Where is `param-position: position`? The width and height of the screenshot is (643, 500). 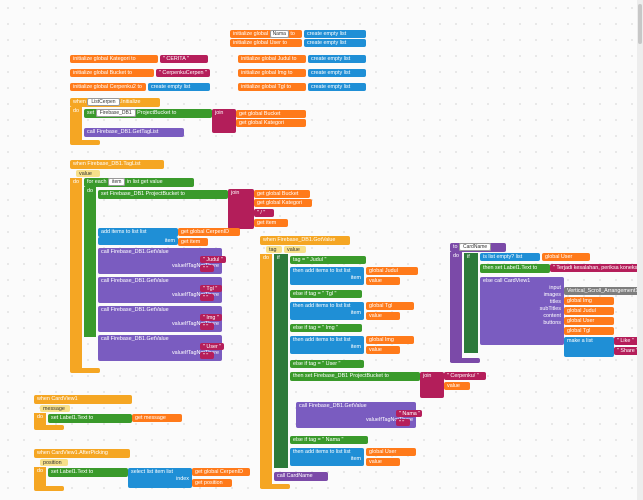
param-position: position is located at coordinates (54, 462).